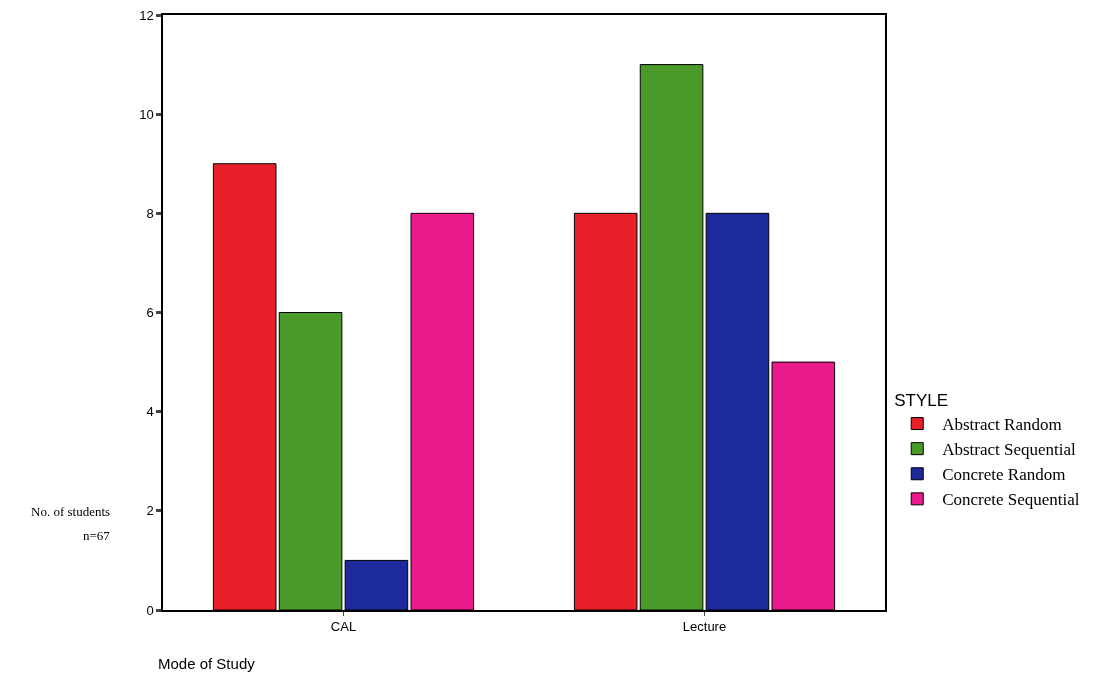 The height and width of the screenshot is (700, 1120). Describe the element at coordinates (150, 213) in the screenshot. I see `y-tick-label: 8` at that location.